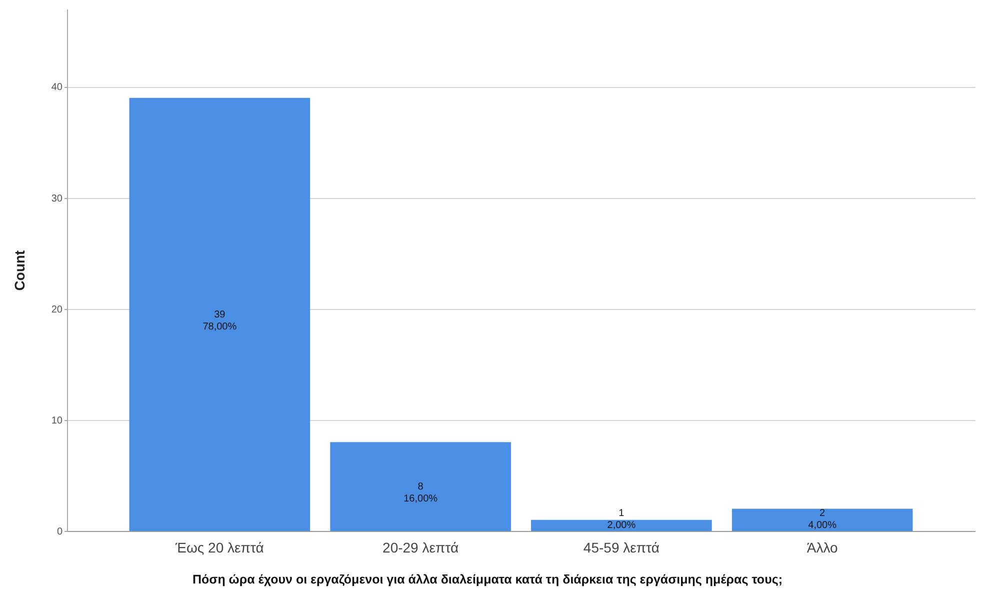  I want to click on data-label: 2 4,00%, so click(822, 519).